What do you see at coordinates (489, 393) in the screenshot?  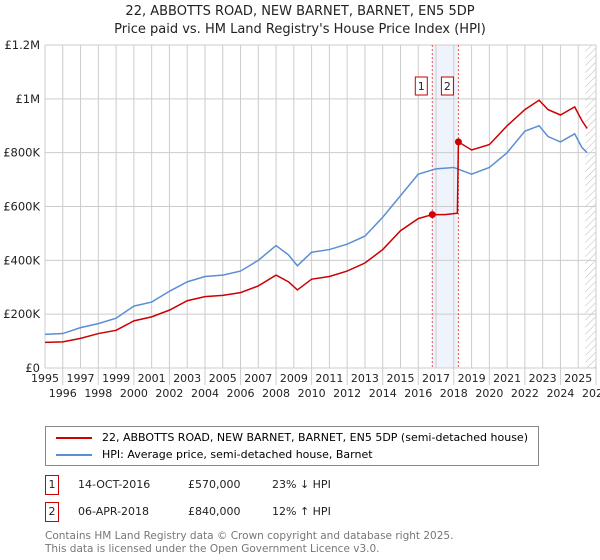 I see `x-tick-label: 2020` at bounding box center [489, 393].